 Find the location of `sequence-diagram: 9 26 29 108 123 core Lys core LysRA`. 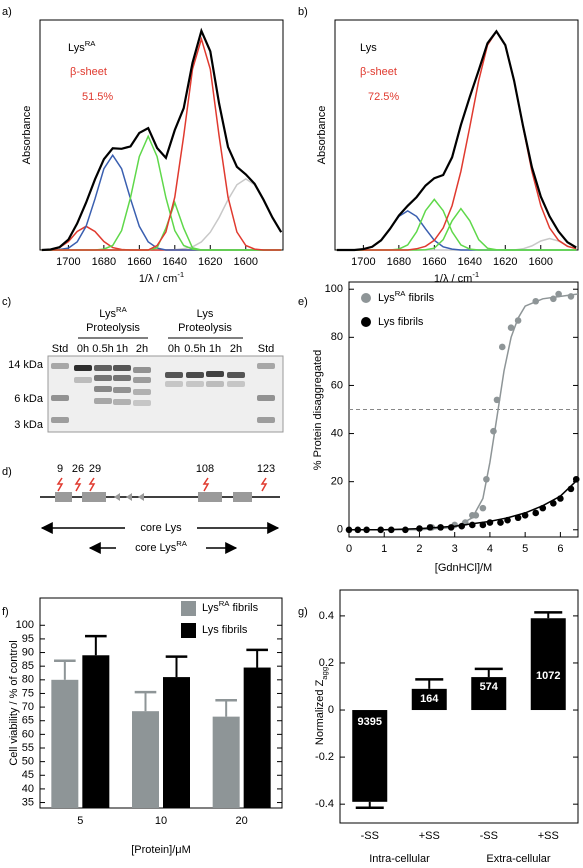

sequence-diagram: 9 26 29 108 123 core Lys core LysRA is located at coordinates (160, 509).